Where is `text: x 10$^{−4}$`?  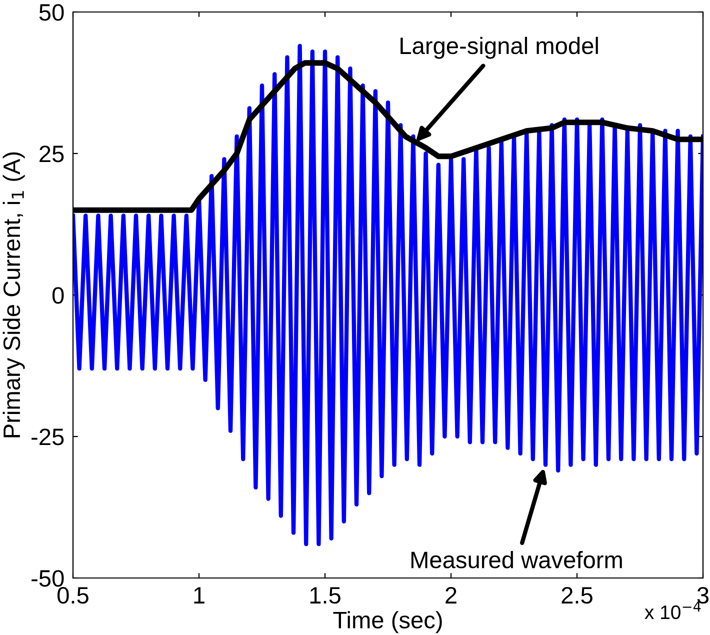 text: x 10$^{−4}$ is located at coordinates (672, 611).